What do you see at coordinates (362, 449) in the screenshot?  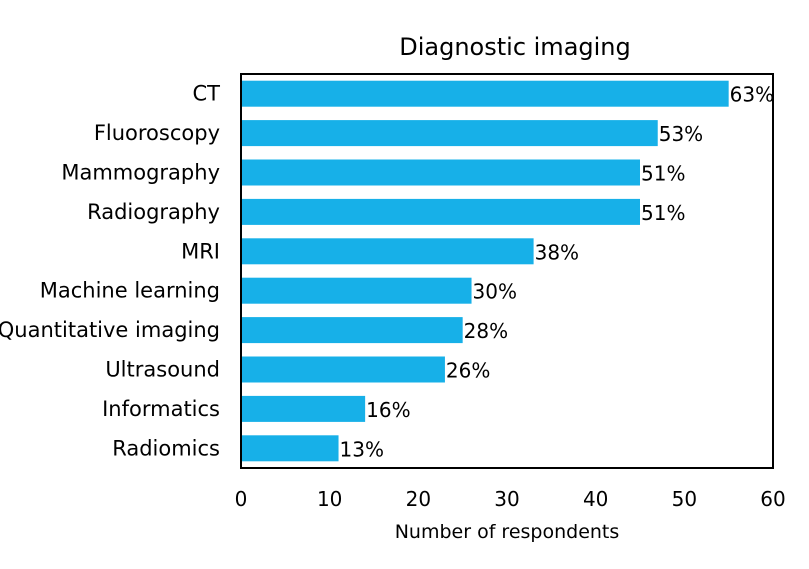 I see `data-label: 13%` at bounding box center [362, 449].